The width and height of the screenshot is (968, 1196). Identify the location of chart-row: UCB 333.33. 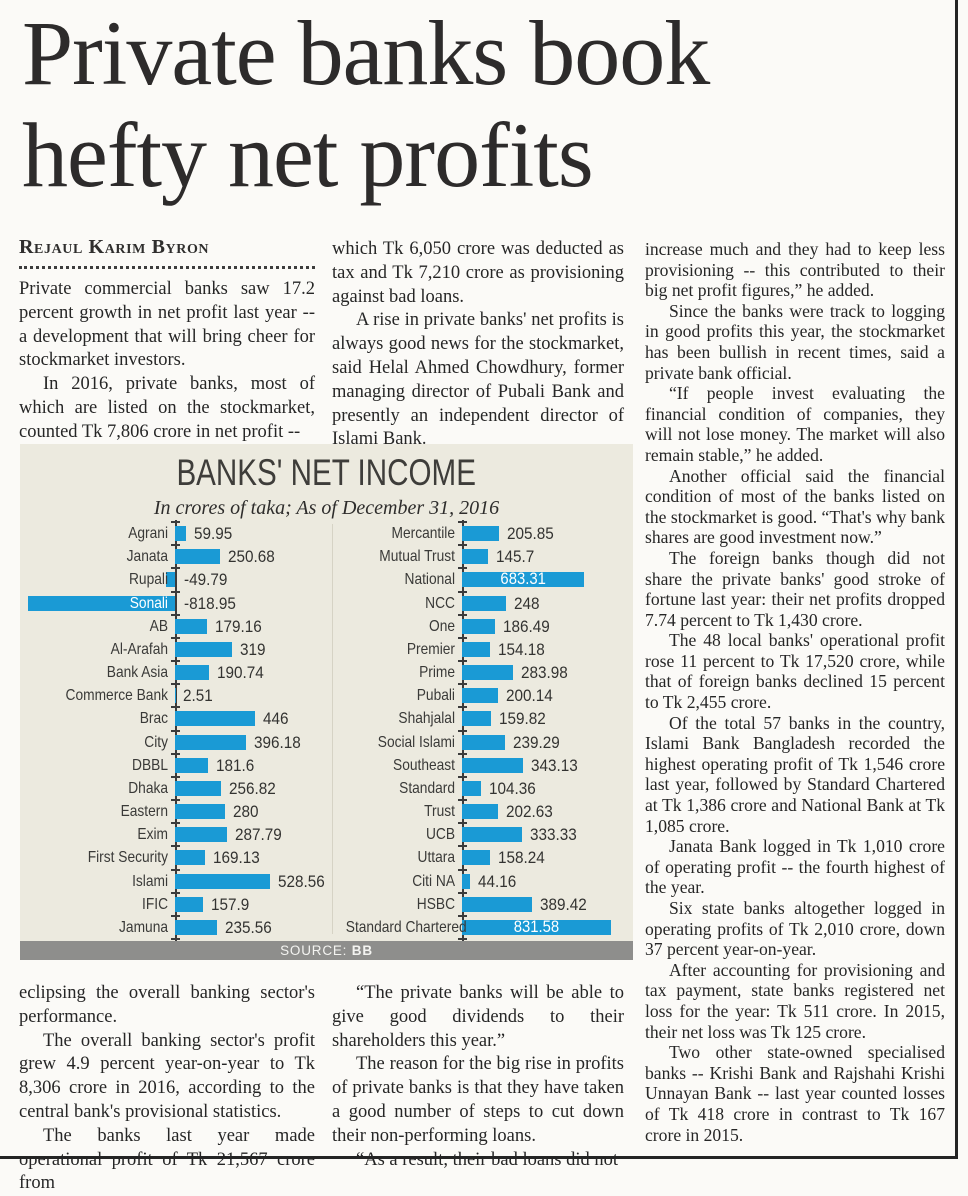
(480, 834).